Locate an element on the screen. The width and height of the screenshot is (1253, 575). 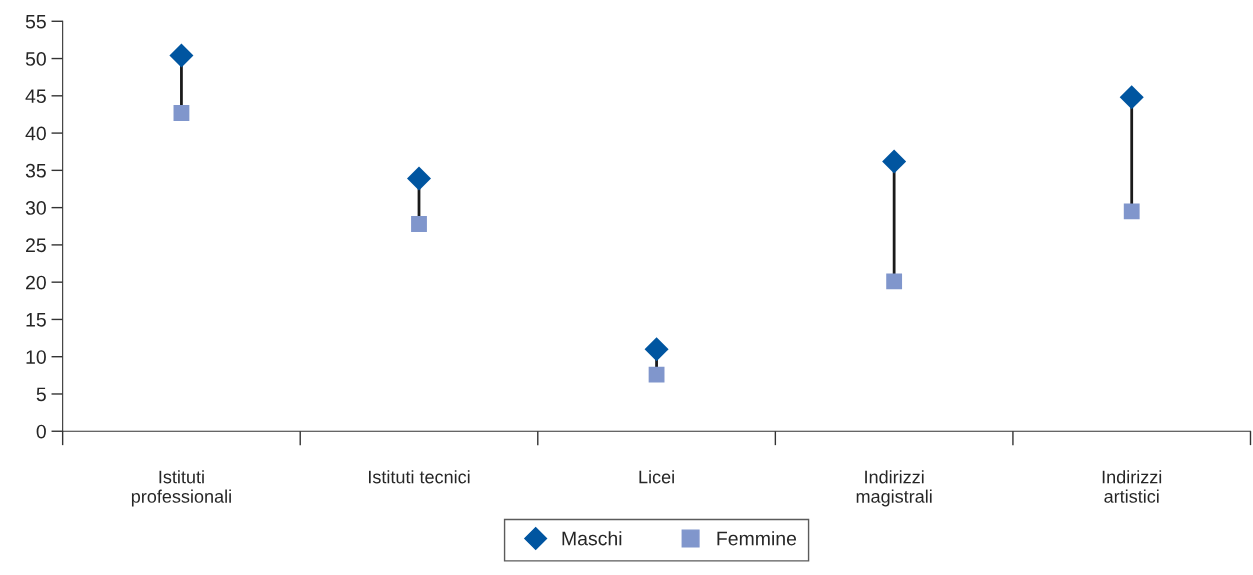
y-tick-label: 30 is located at coordinates (35, 208).